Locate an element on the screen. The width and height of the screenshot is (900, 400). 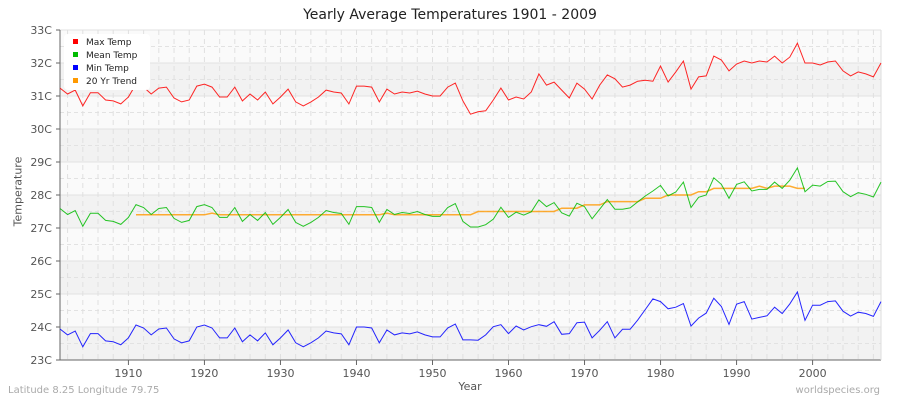
legend: Max Temp Mean Temp Min Temp 20 Yr Trend is located at coordinates (107, 62).